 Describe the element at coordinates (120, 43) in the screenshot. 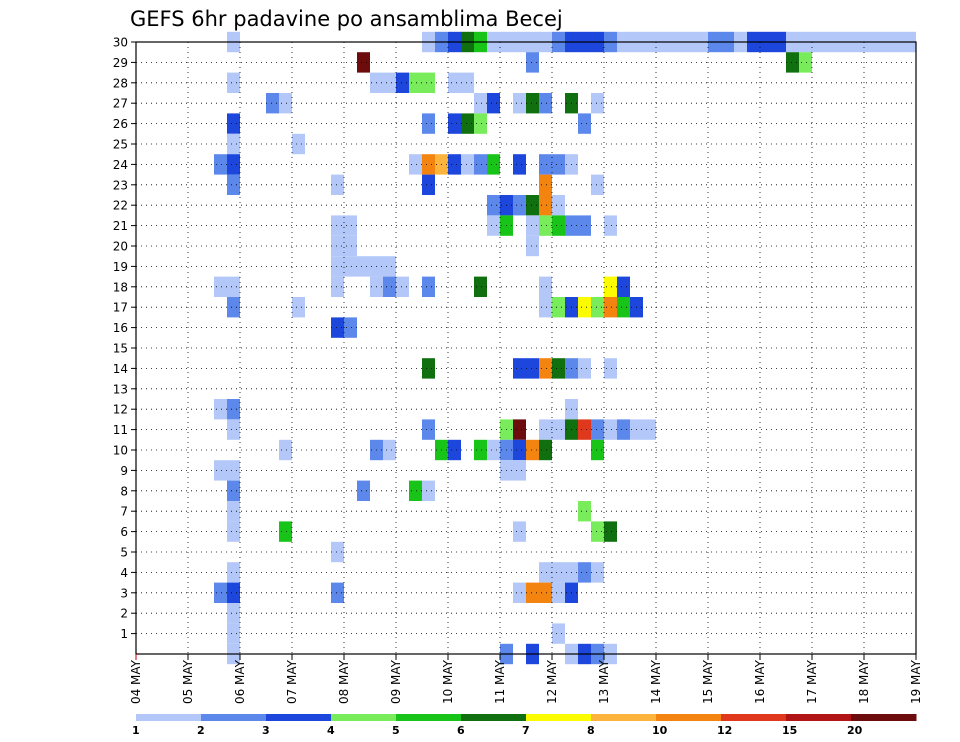

I see `y-tick-label: 30` at that location.